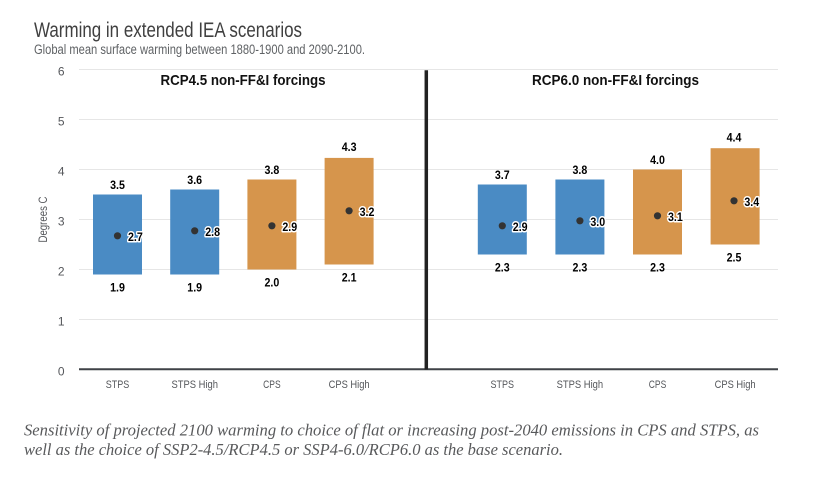  I want to click on svg-text: 3, so click(61, 222).